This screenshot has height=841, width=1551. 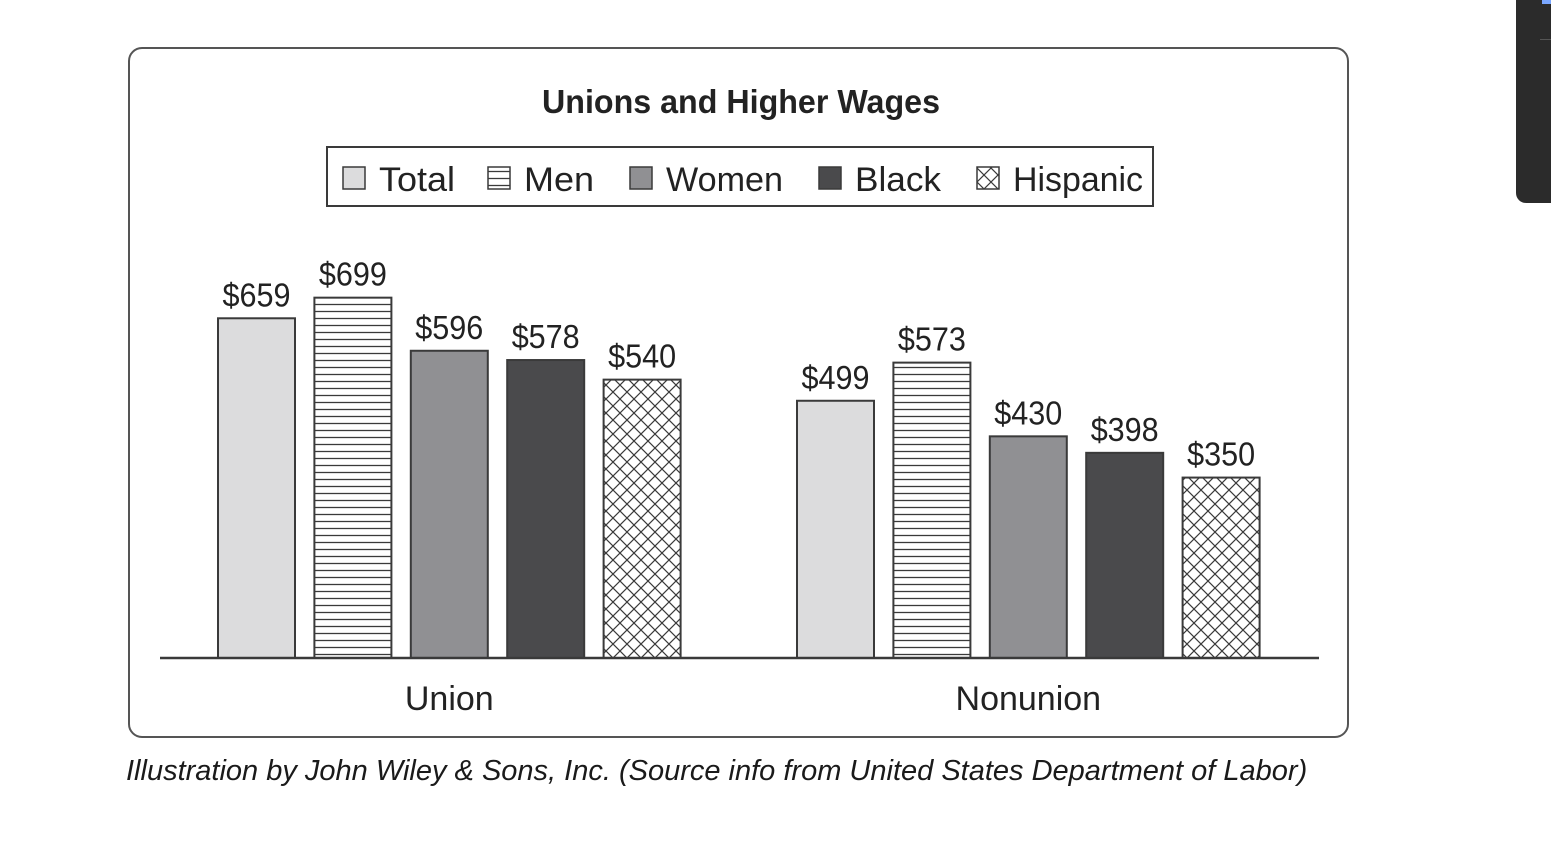 What do you see at coordinates (830, 178) in the screenshot?
I see `legend-swatch-black` at bounding box center [830, 178].